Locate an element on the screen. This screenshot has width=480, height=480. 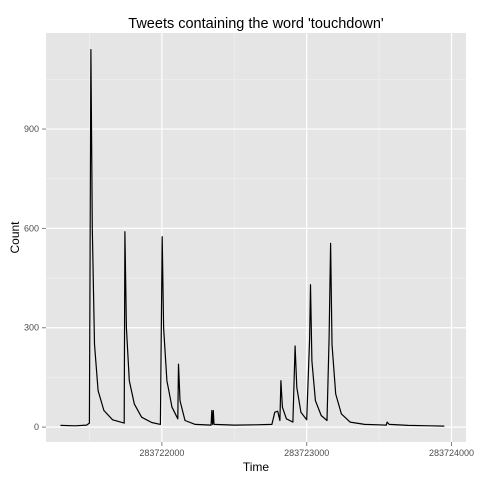
y-tick-label: 0 is located at coordinates (36, 427).